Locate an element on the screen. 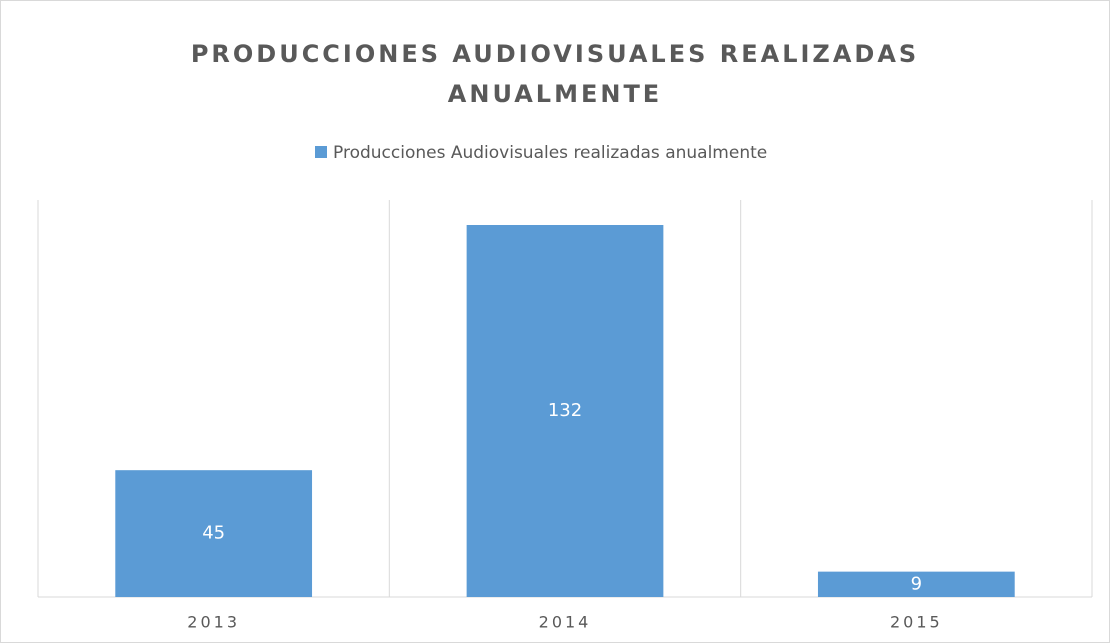 This screenshot has width=1110, height=643. x-tick-label: 2015 is located at coordinates (916, 622).